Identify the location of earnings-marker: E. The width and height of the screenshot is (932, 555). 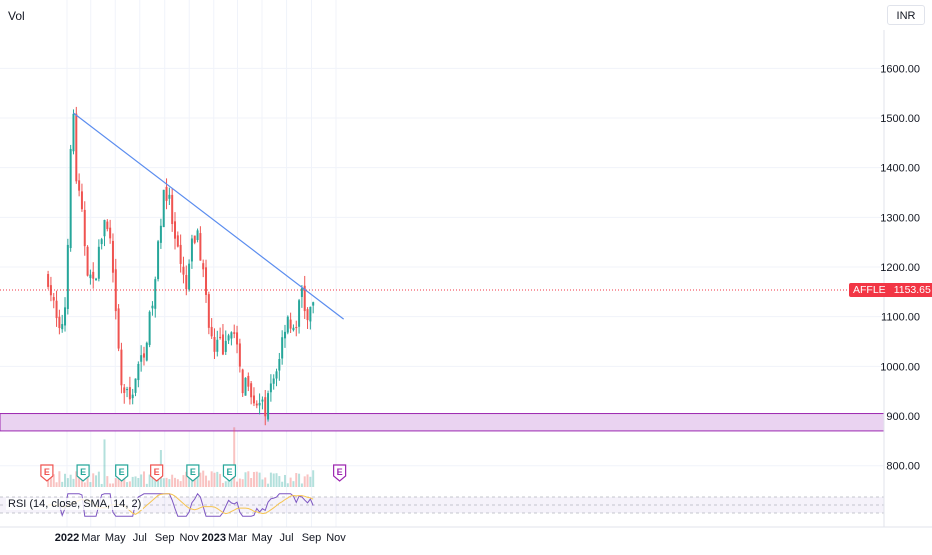
(193, 473).